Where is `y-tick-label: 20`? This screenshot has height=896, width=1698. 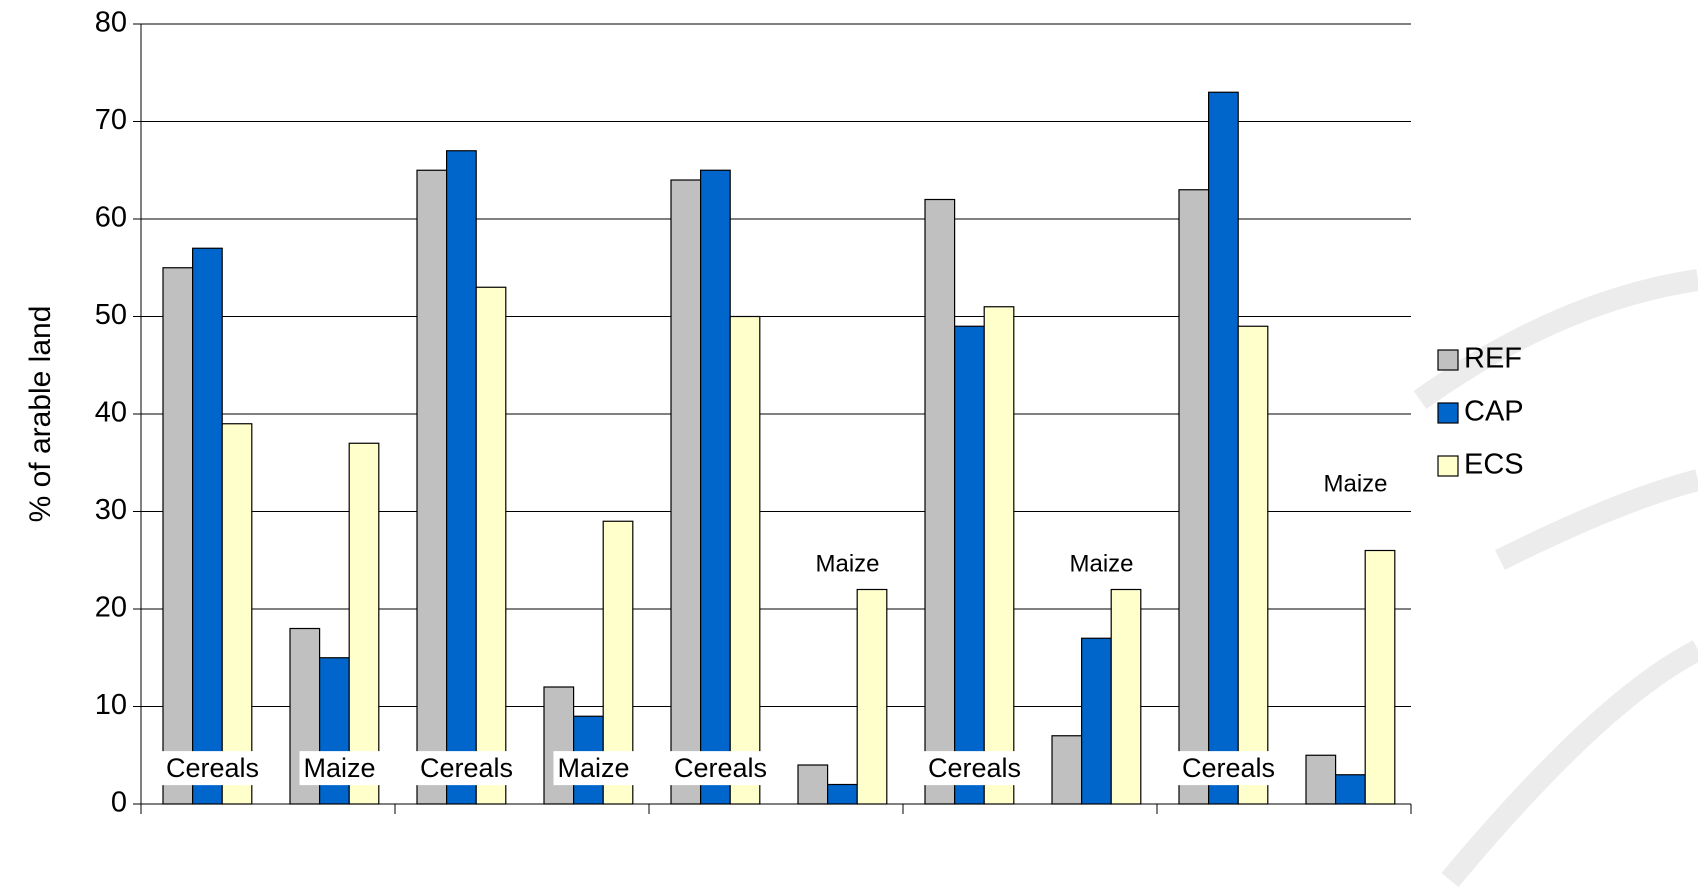 y-tick-label: 20 is located at coordinates (111, 608).